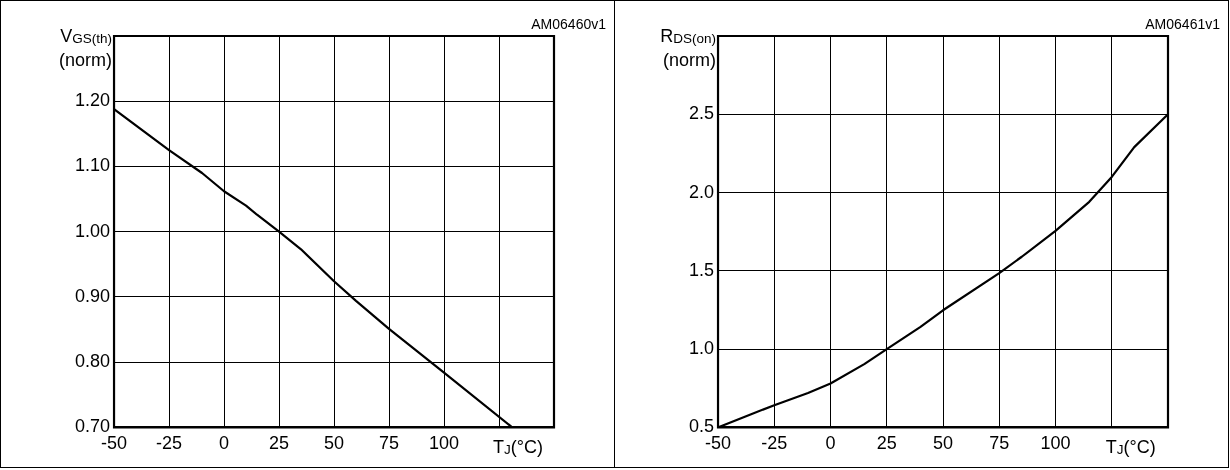  What do you see at coordinates (701, 113) in the screenshot?
I see `y-tick-label: 2.5` at bounding box center [701, 113].